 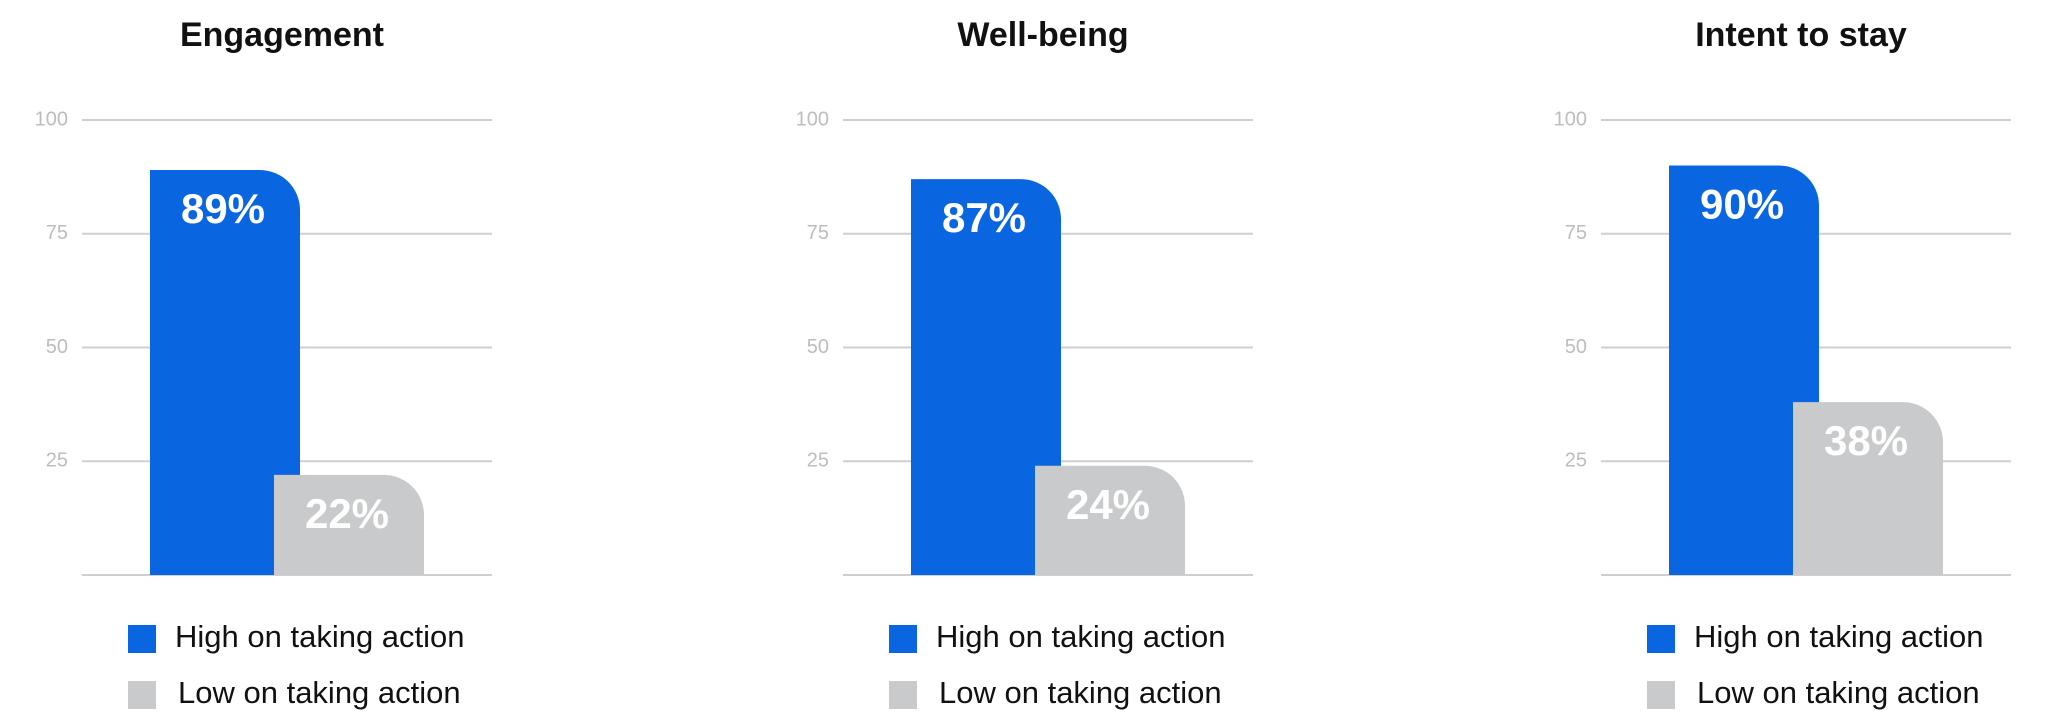 I want to click on chart-title: Intent to stay, so click(x=1801, y=35).